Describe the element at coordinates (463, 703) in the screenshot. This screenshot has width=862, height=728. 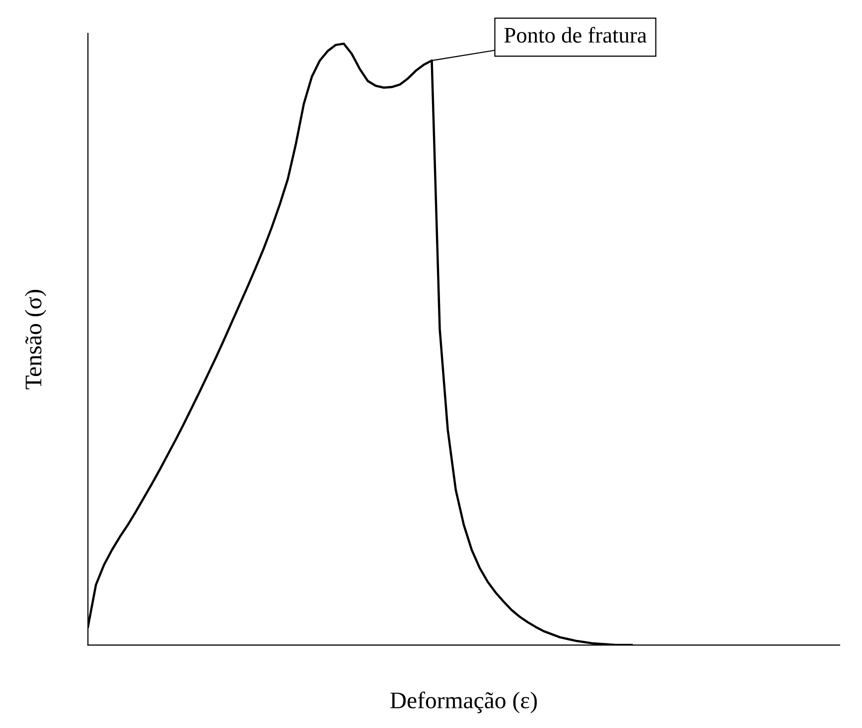
I see `x-axis-title: Deformação (ε)` at that location.